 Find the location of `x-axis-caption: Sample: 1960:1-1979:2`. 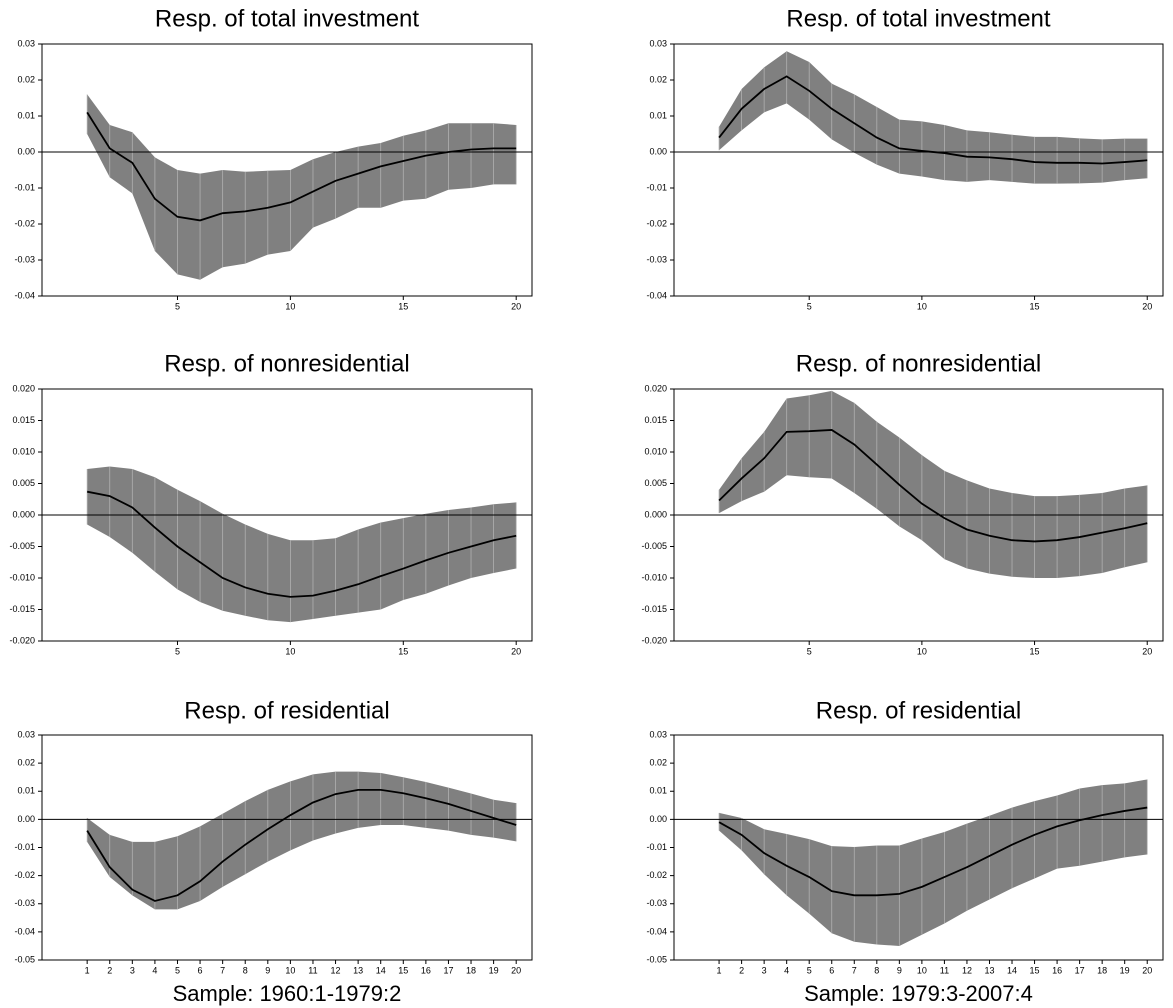

x-axis-caption: Sample: 1960:1-1979:2 is located at coordinates (287, 993).